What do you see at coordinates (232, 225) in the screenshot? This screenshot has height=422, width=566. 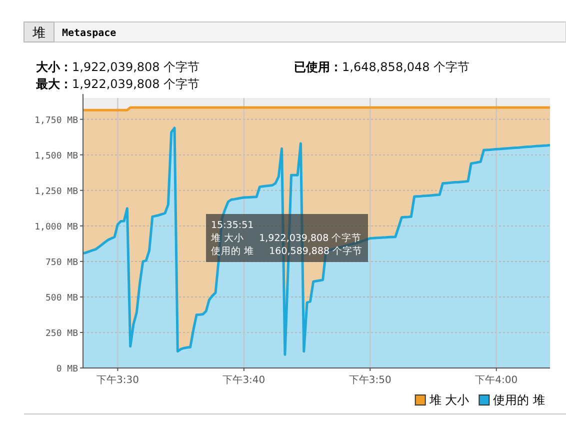 I see `annotation: 15:35:51` at bounding box center [232, 225].